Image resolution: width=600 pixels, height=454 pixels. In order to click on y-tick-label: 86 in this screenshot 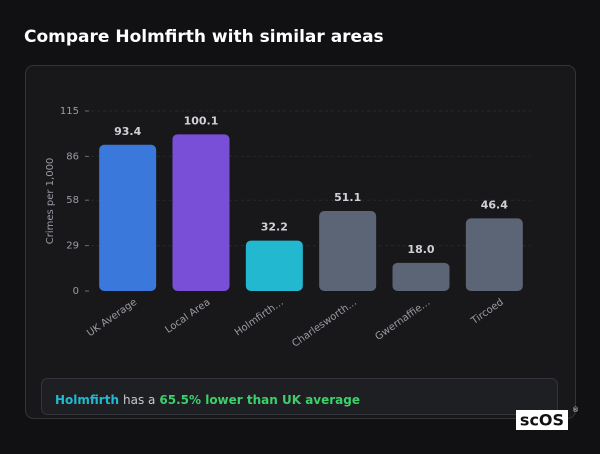, I will do `click(72, 156)`.